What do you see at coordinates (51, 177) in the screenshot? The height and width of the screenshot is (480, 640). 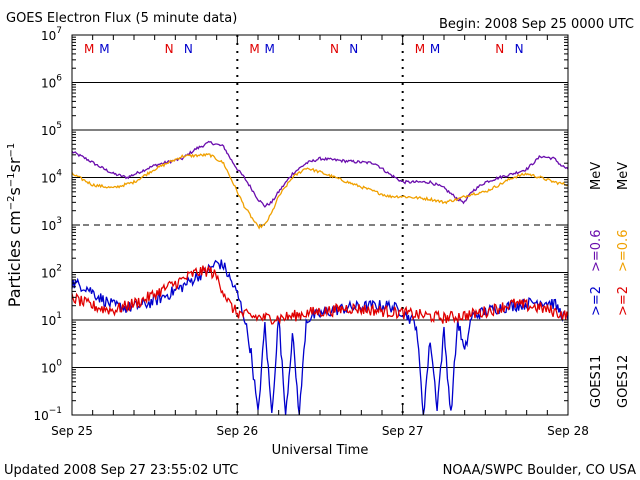 I see `y-tick-label: 10⁴` at bounding box center [51, 177].